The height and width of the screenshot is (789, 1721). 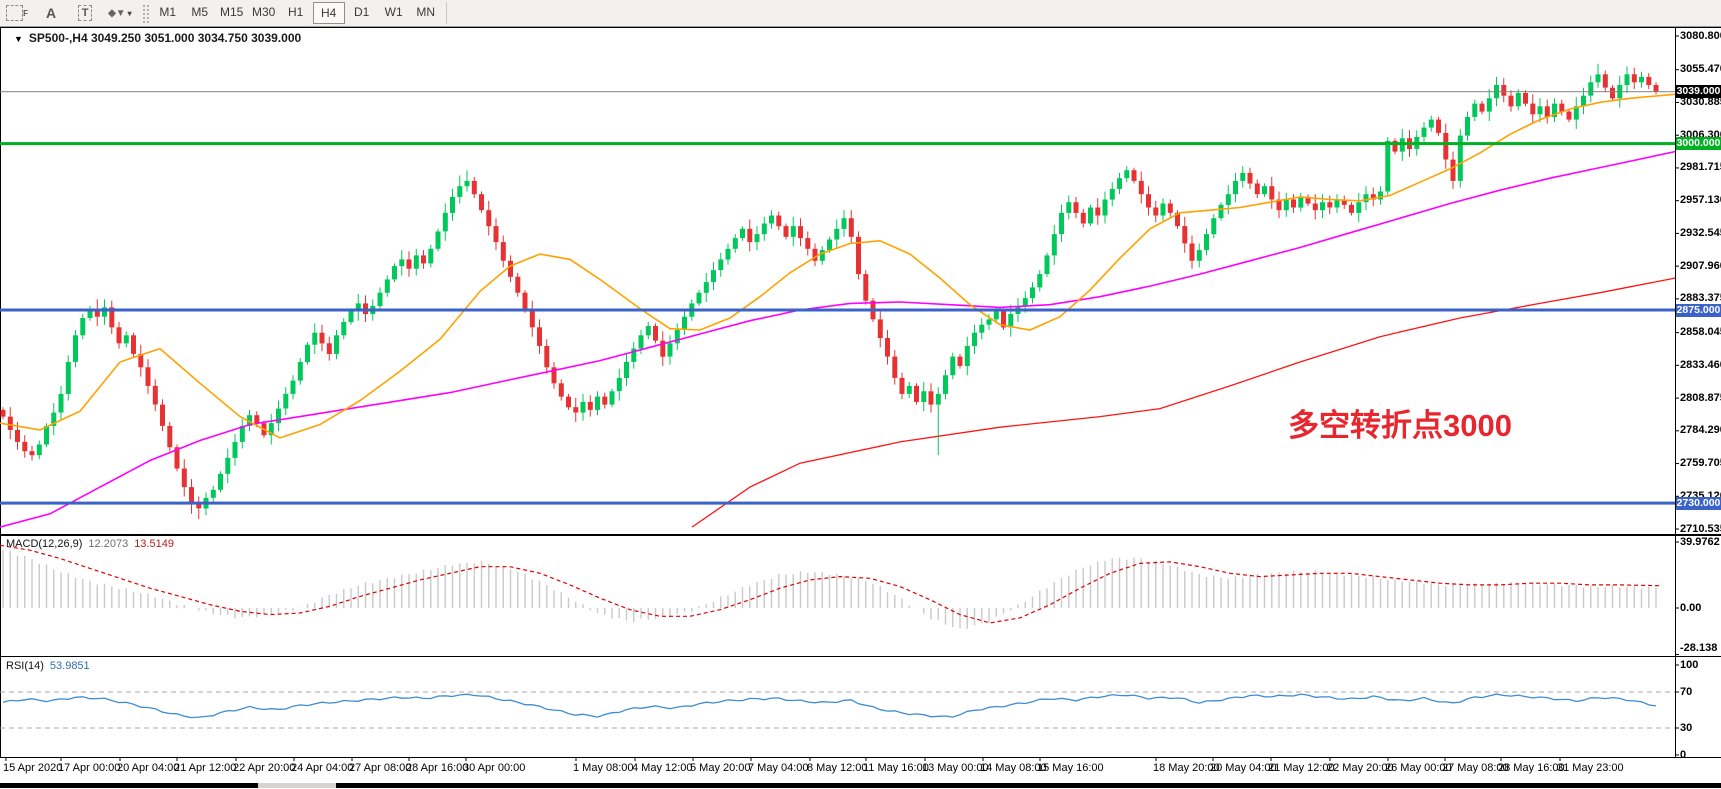 I want to click on collapse-icon: ▼, so click(x=18, y=39).